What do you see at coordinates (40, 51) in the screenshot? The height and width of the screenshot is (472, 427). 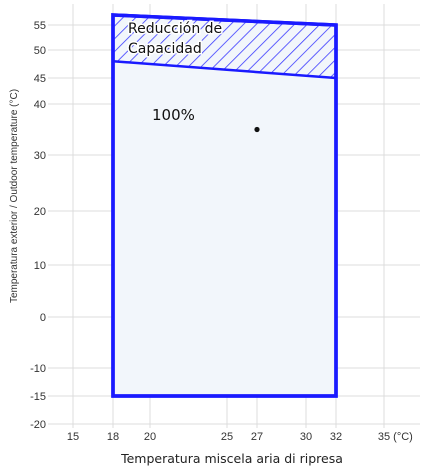 I see `y-tick-label: 50` at bounding box center [40, 51].